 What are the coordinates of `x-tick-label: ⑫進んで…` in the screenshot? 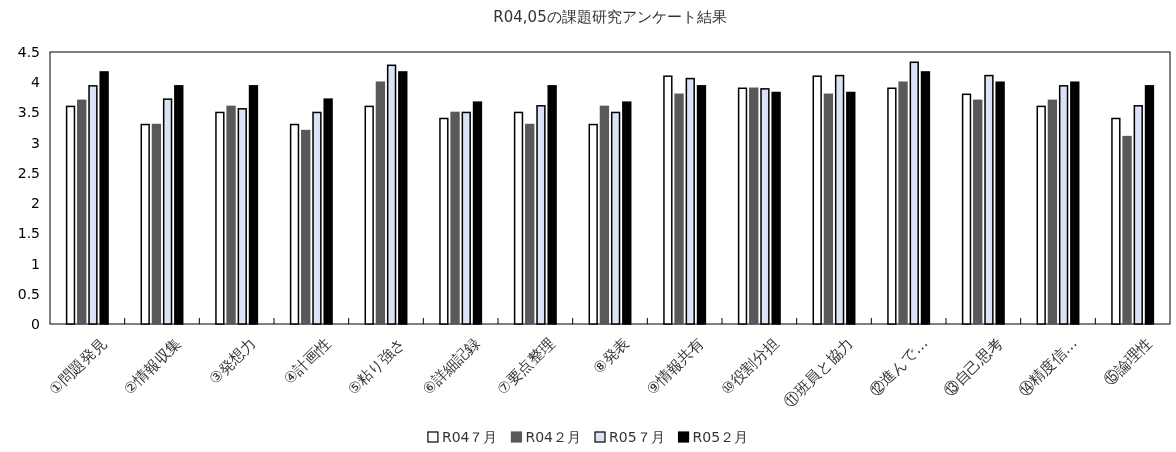 It's located at (898, 367).